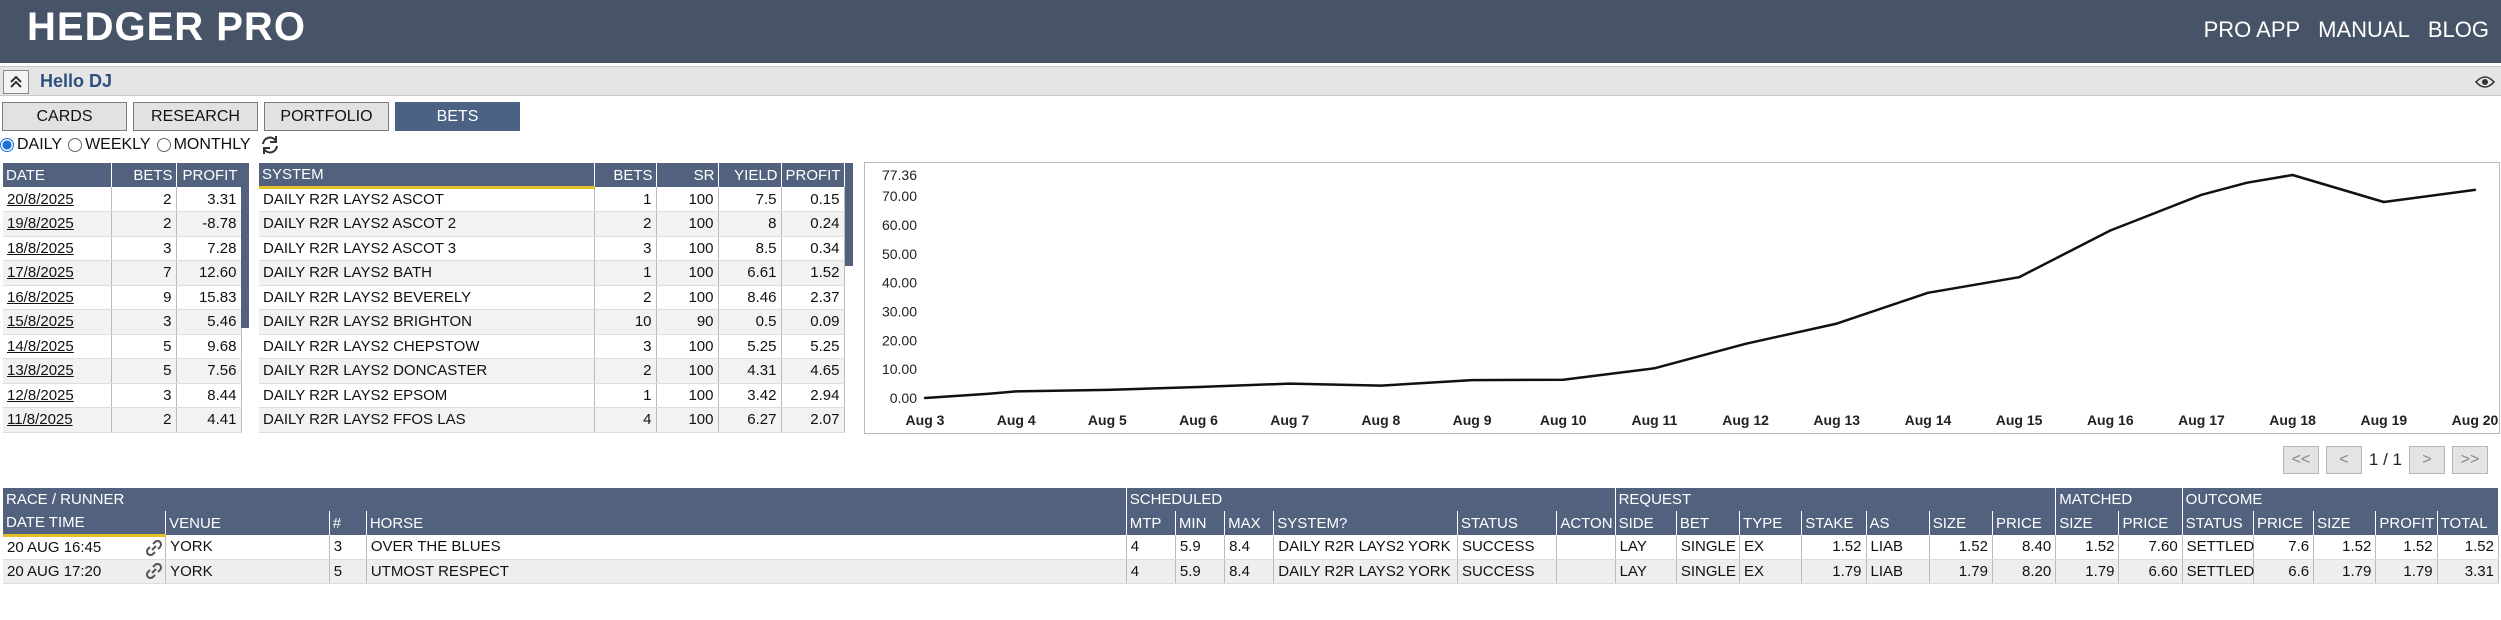 This screenshot has width=2501, height=620. I want to click on col-date: DATE, so click(57, 175).